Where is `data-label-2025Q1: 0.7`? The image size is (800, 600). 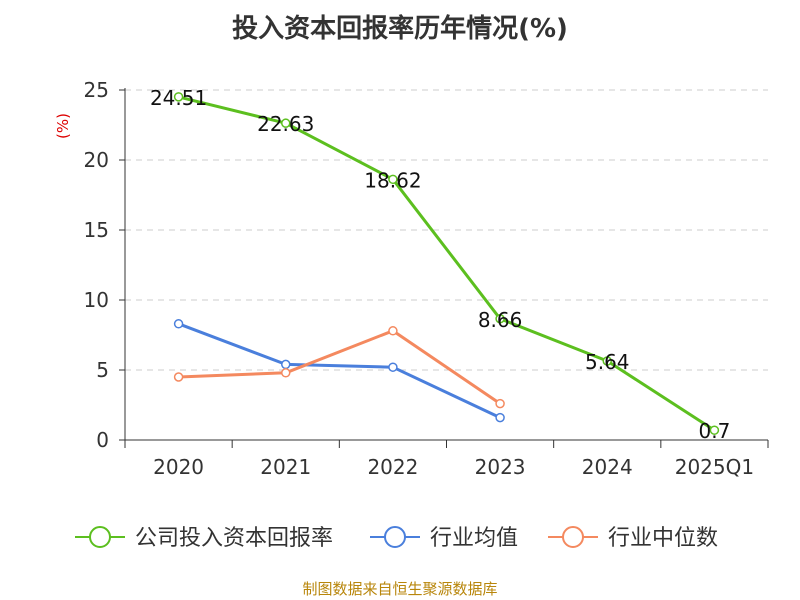 data-label-2025Q1: 0.7 is located at coordinates (715, 431).